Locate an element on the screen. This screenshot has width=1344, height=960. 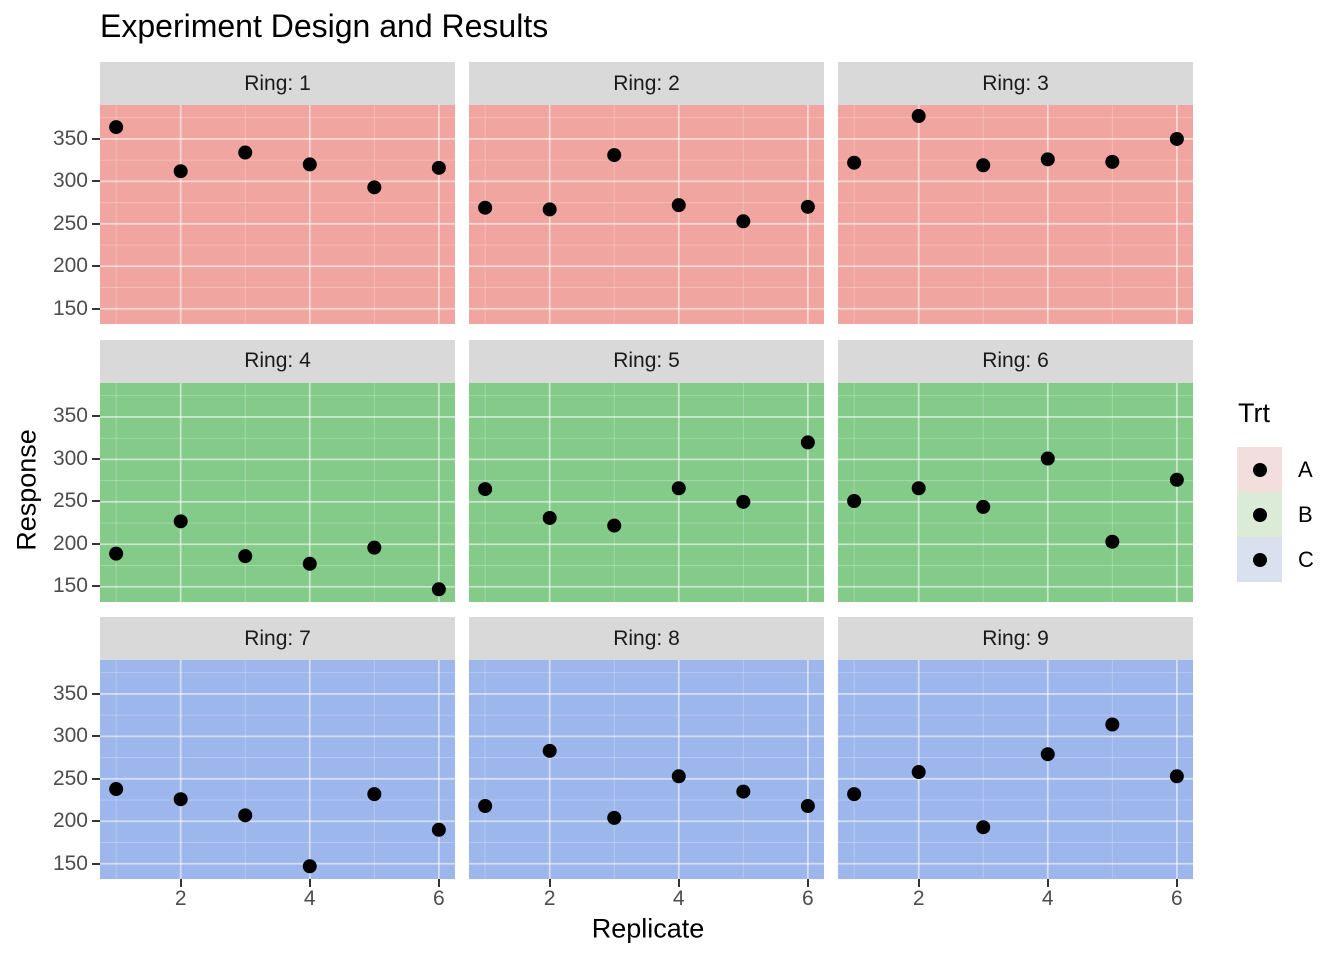
facet-strip: Ring: 5 is located at coordinates (646, 361).